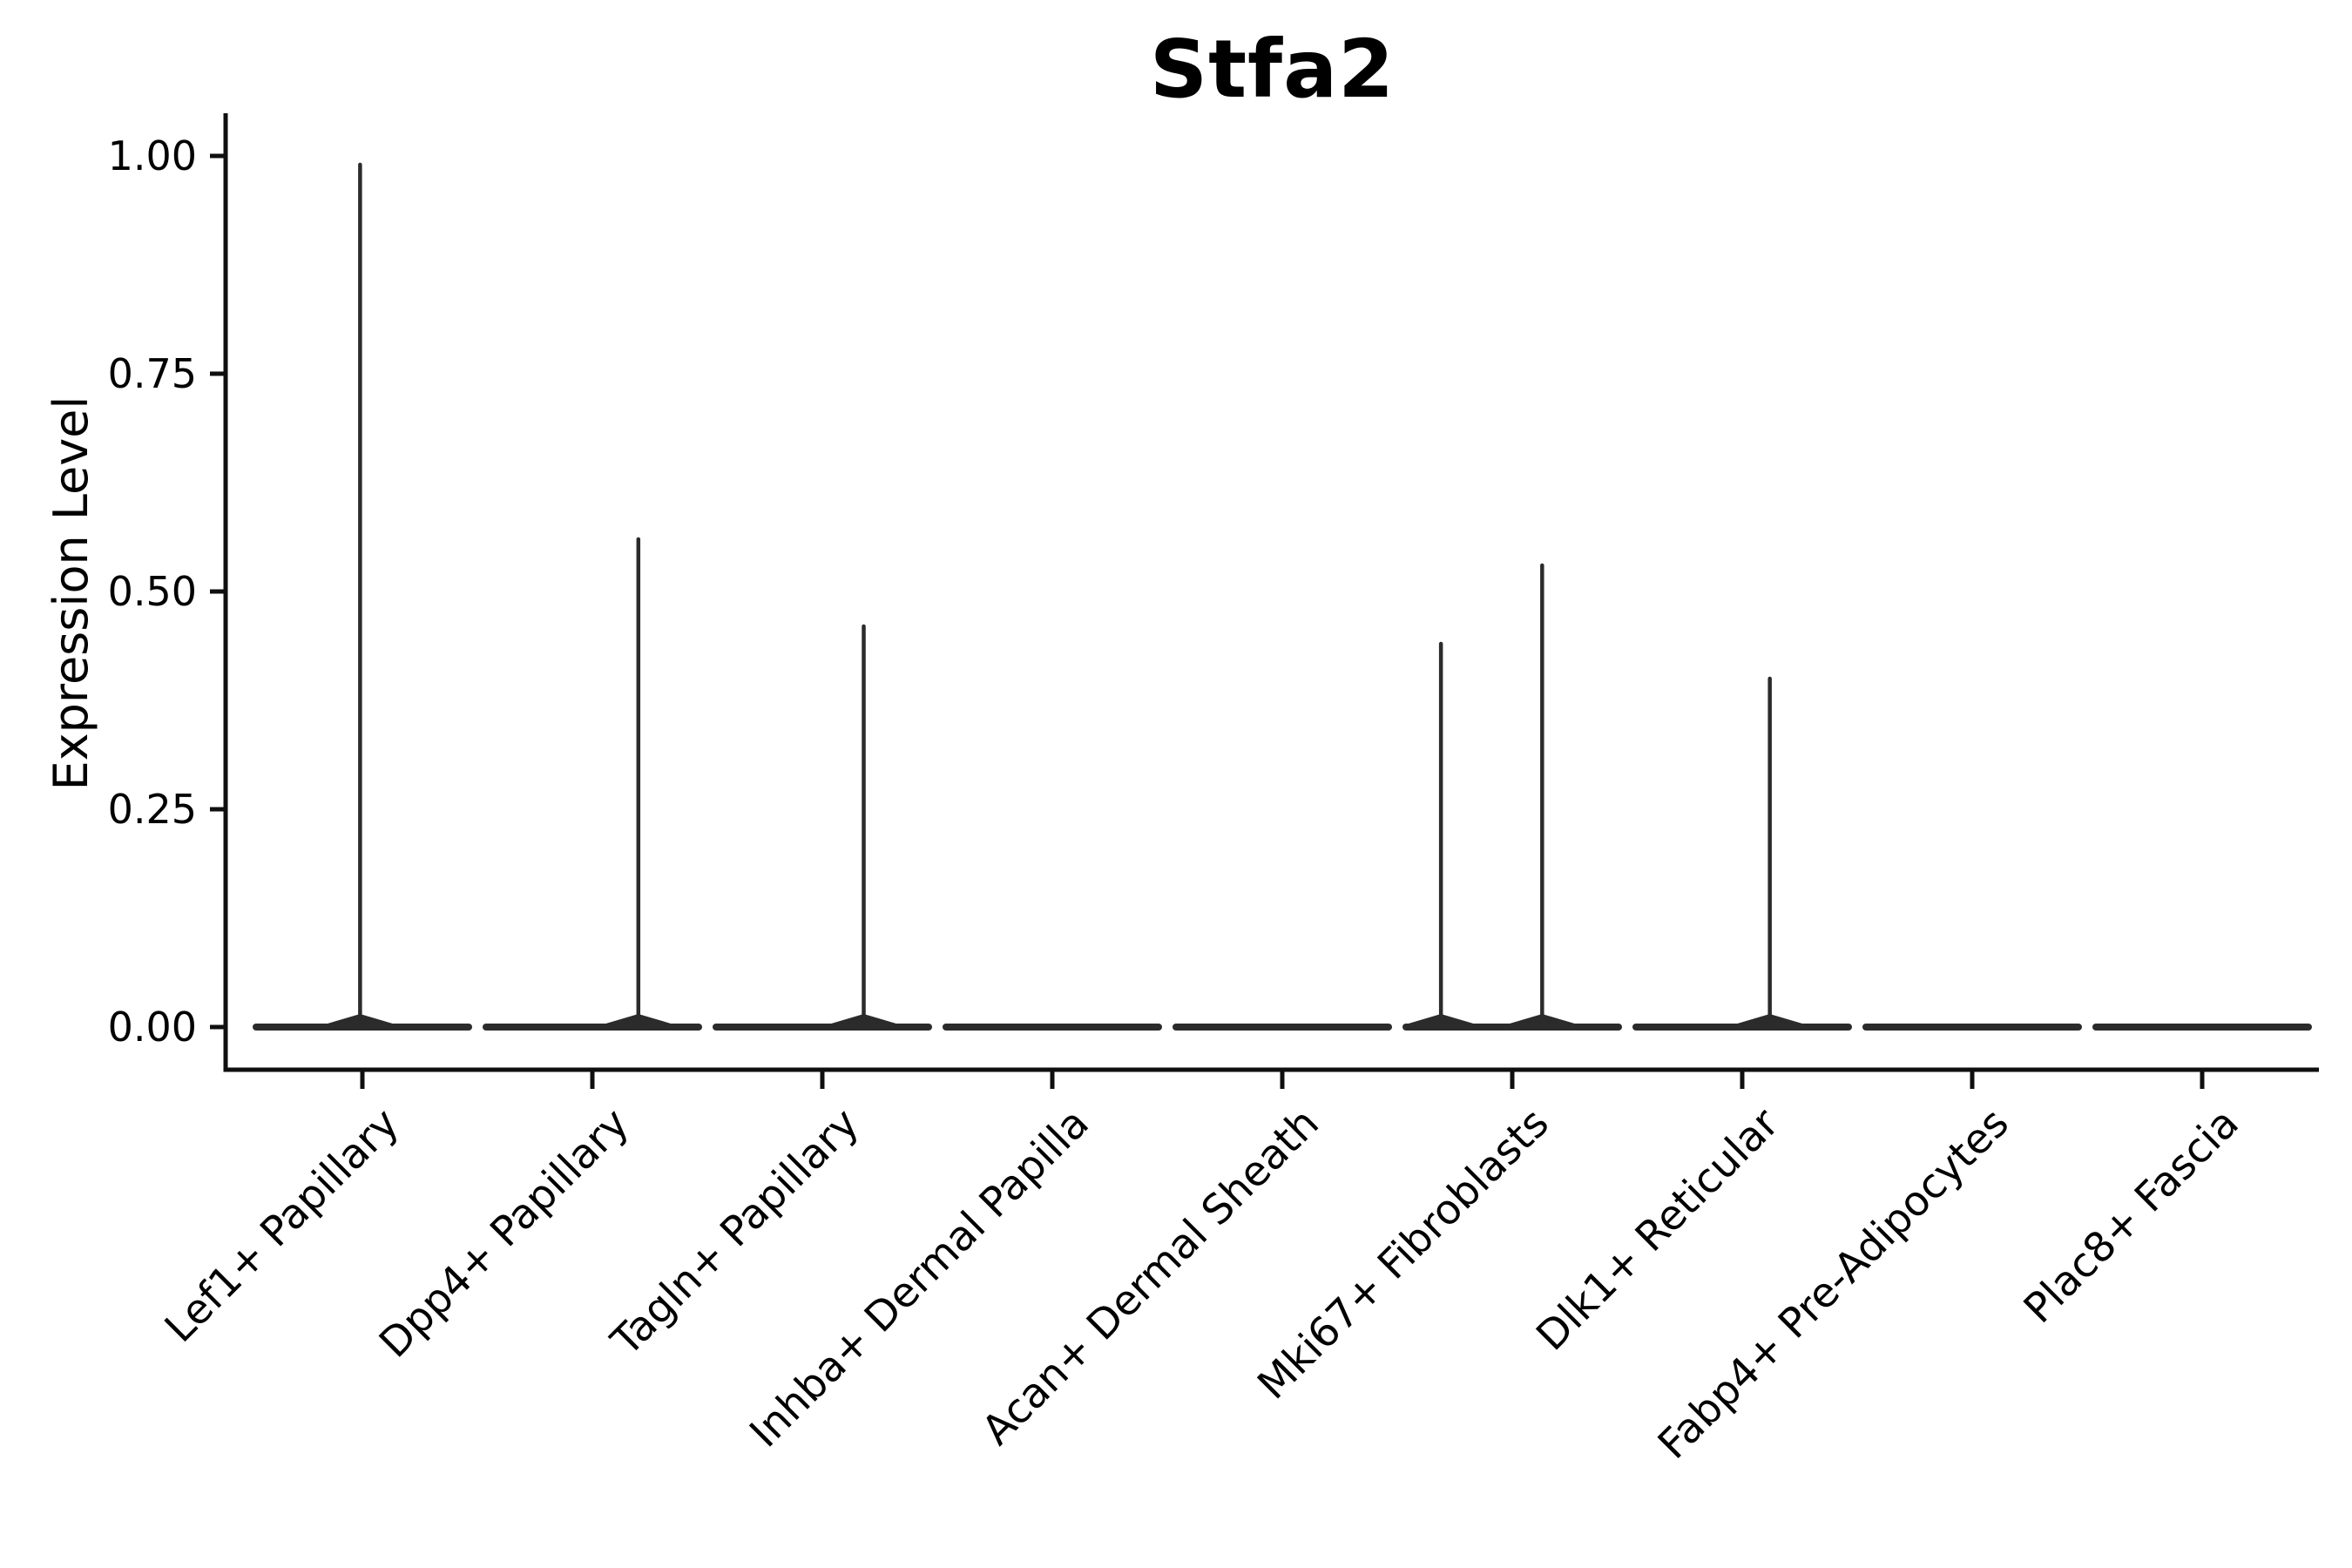 This screenshot has width=2352, height=1568. Describe the element at coordinates (1272, 69) in the screenshot. I see `chart-title: Stfa2` at that location.